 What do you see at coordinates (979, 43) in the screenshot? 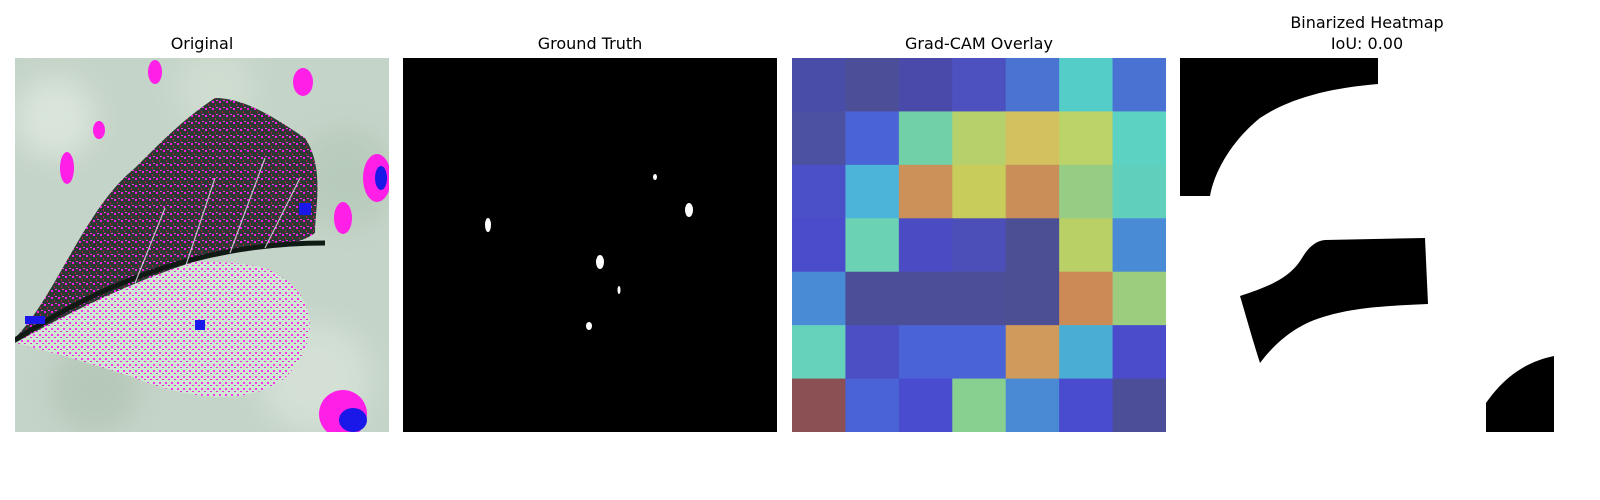
I see `panel-title-gradcam: Grad-CAM Overlay` at bounding box center [979, 43].